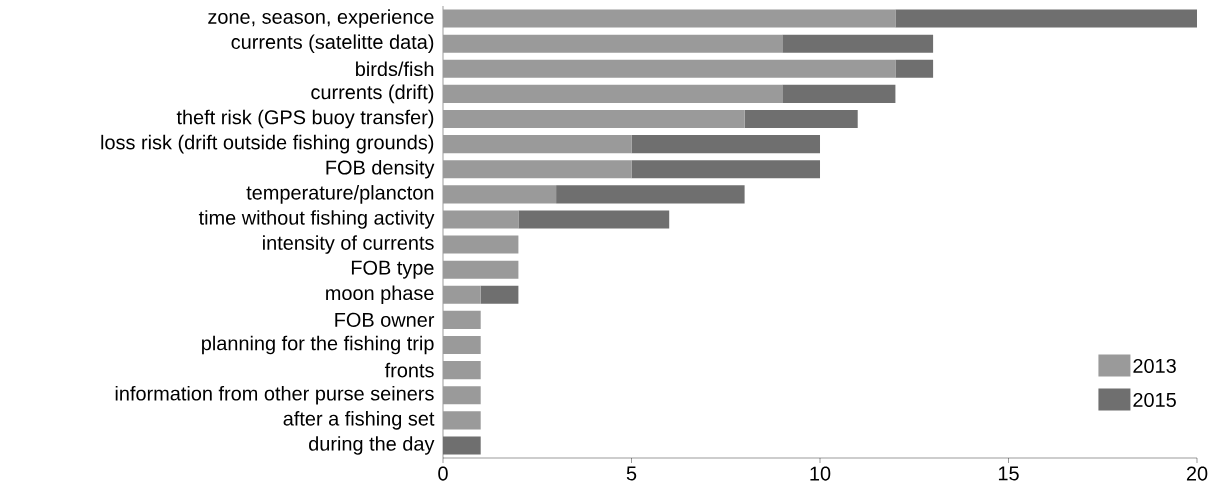  I want to click on y-tick-label: currents (satelitte data), so click(332, 43).